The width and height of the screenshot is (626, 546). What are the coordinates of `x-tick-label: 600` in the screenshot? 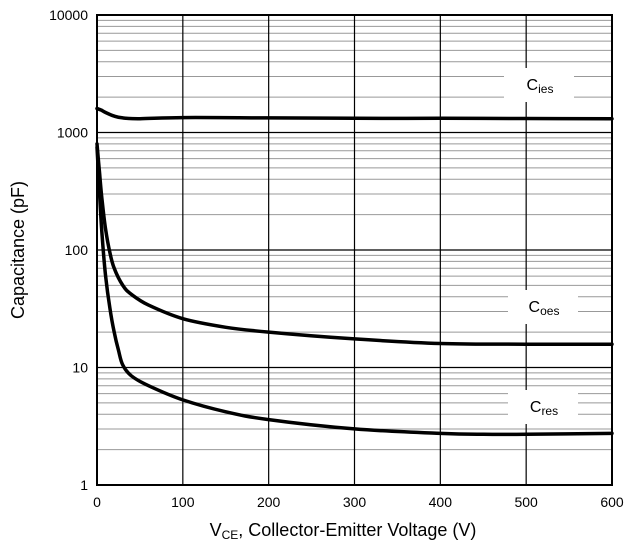 It's located at (612, 502).